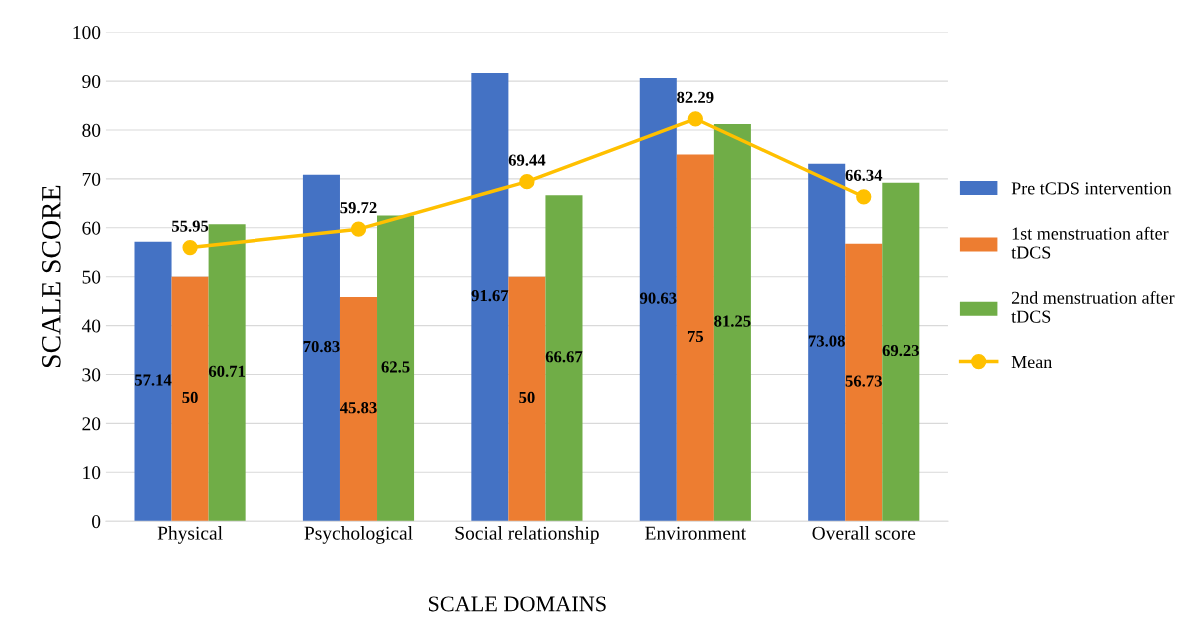 Image resolution: width=1203 pixels, height=619 pixels. What do you see at coordinates (358, 535) in the screenshot?
I see `x-tick-label: Psychological` at bounding box center [358, 535].